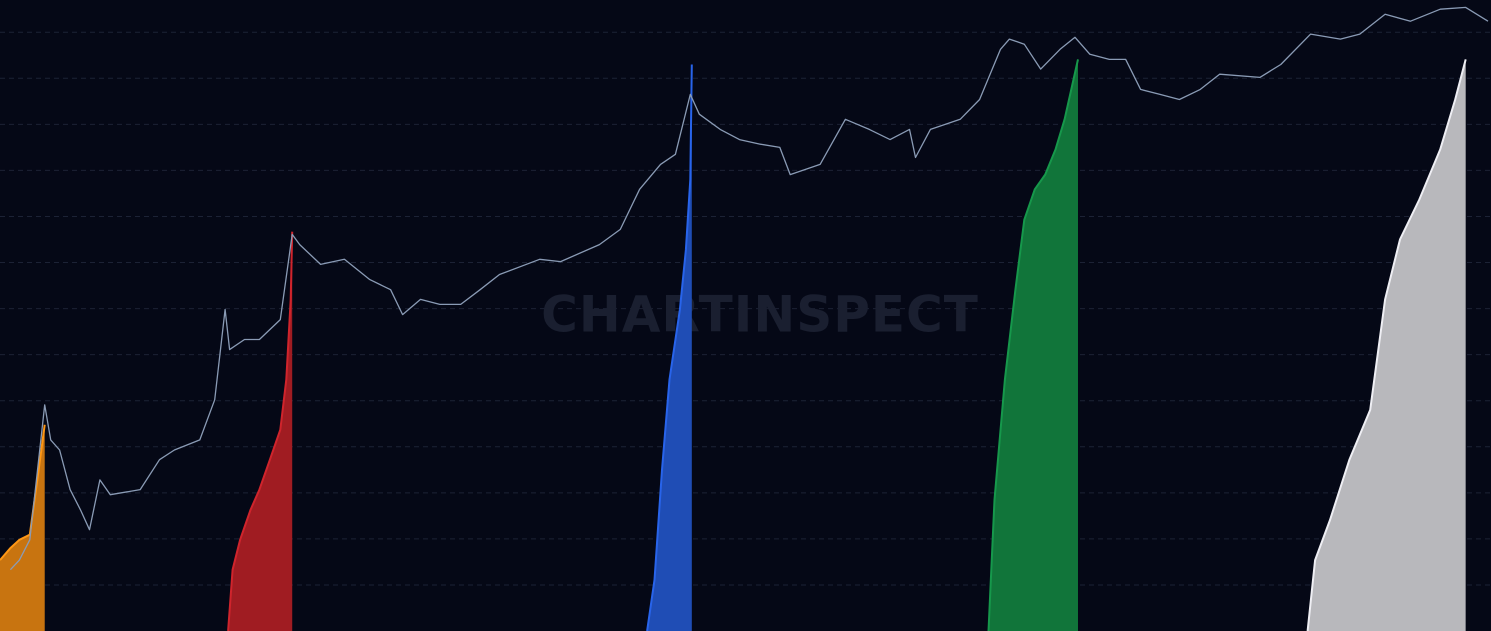 The height and width of the screenshot is (631, 1491). What do you see at coordinates (760, 315) in the screenshot?
I see `watermark: CHARTINSPECT` at bounding box center [760, 315].